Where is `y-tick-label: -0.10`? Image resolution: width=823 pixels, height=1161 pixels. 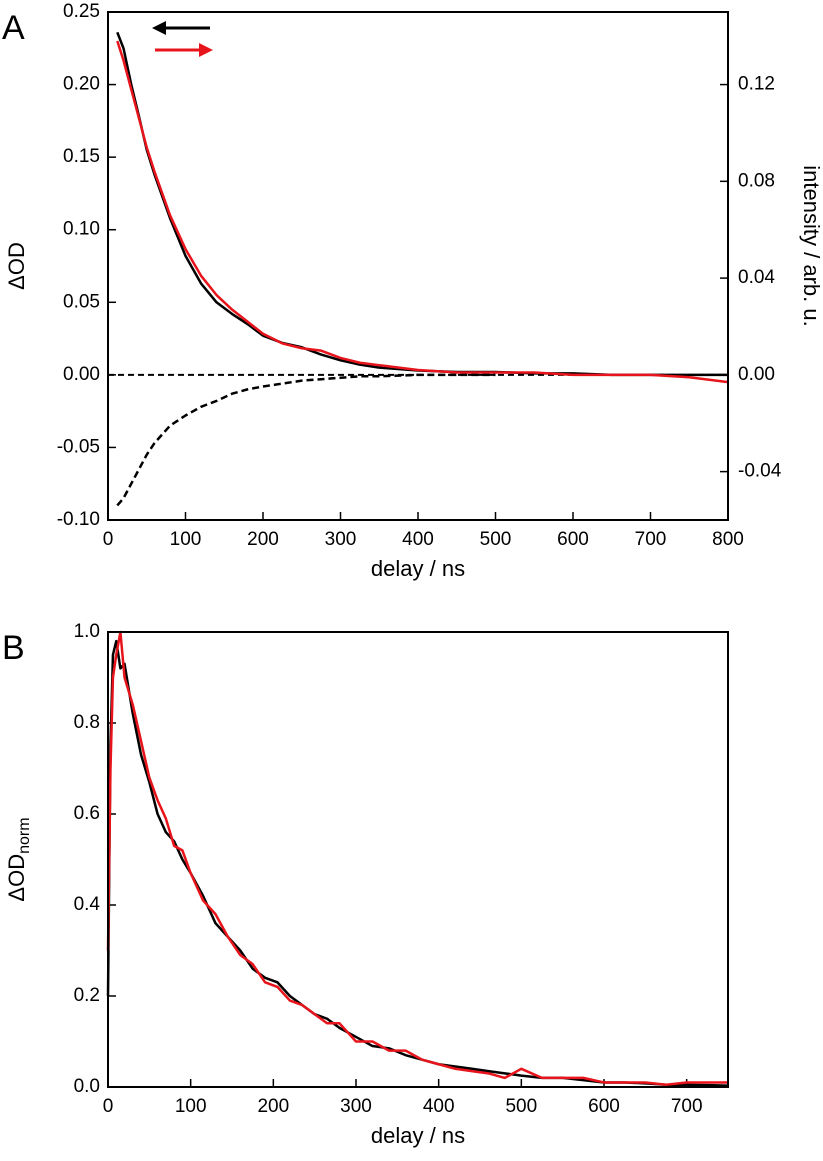
y-tick-label: -0.10 is located at coordinates (78, 519).